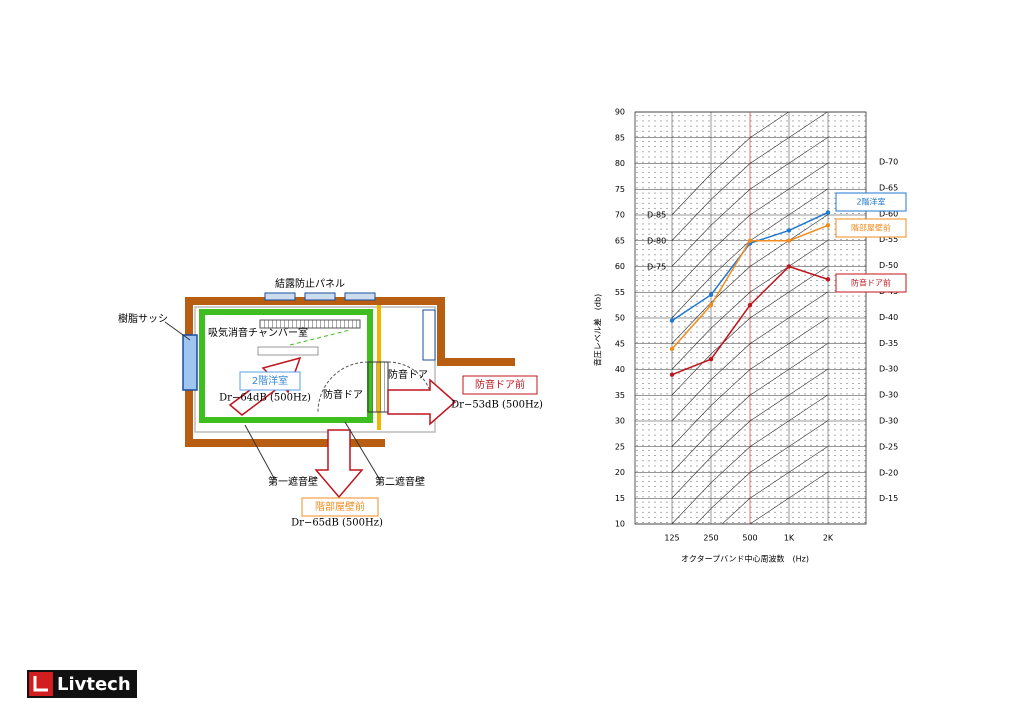 The height and width of the screenshot is (723, 1024). What do you see at coordinates (888, 498) in the screenshot?
I see `right-label: D-15` at bounding box center [888, 498].